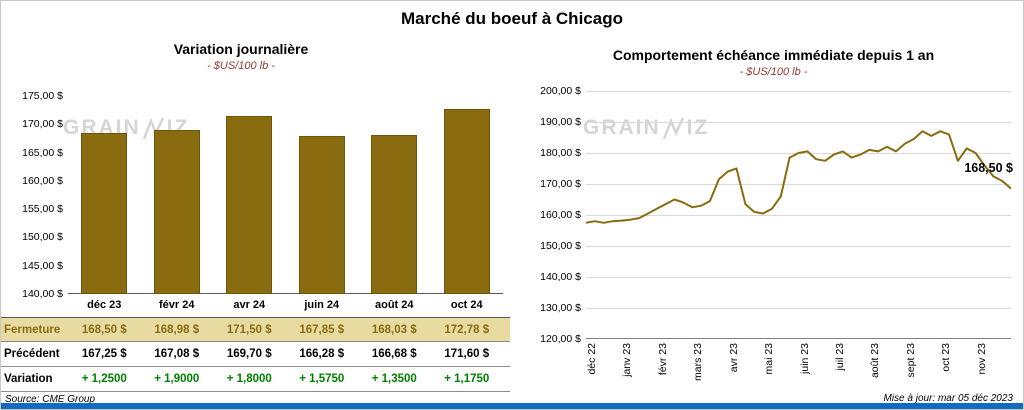 The width and height of the screenshot is (1024, 410). What do you see at coordinates (698, 127) in the screenshot?
I see `watermark-text: IZ` at bounding box center [698, 127].